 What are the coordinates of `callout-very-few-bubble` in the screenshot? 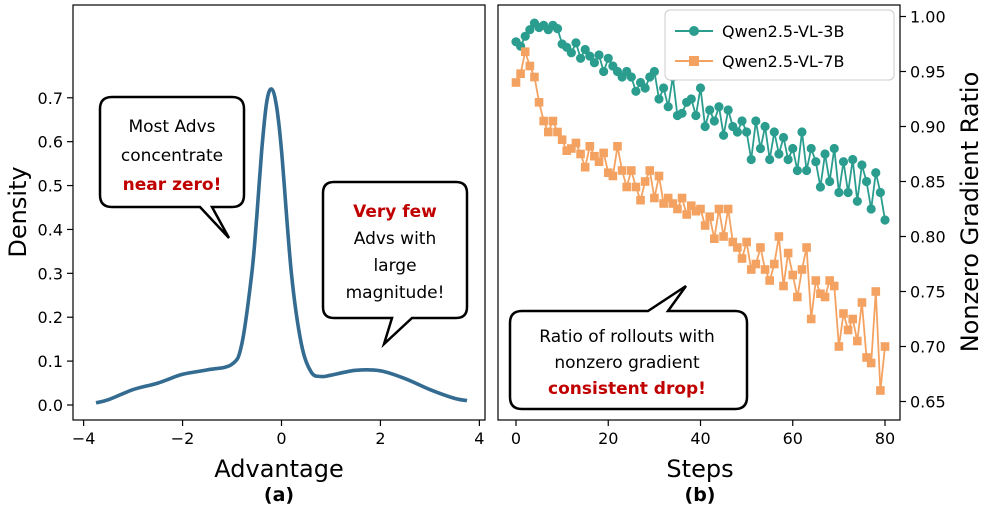 It's located at (395, 264).